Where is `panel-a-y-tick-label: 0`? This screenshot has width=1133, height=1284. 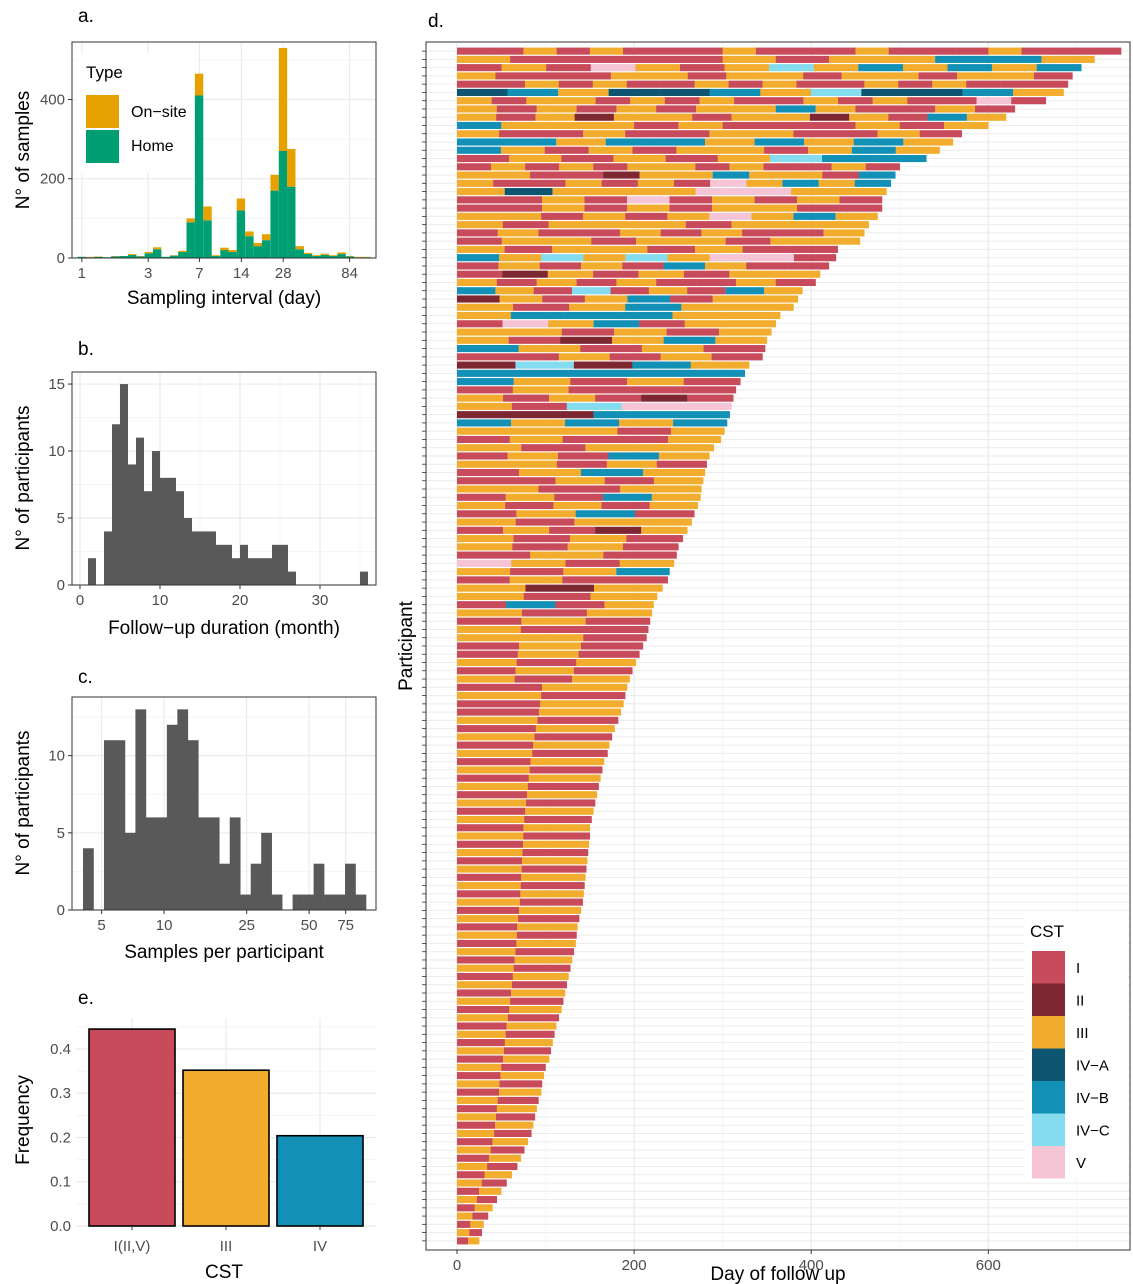 panel-a-y-tick-label: 0 is located at coordinates (61, 258).